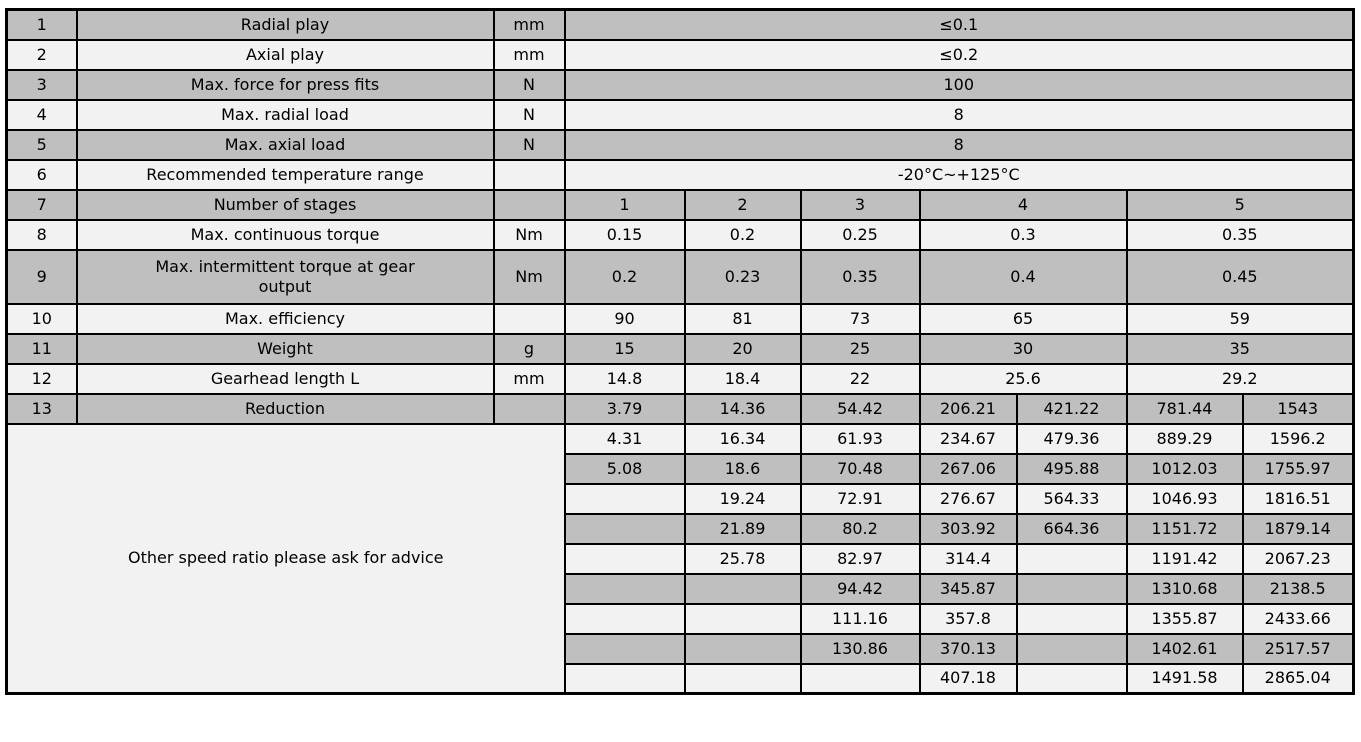 Image resolution: width=1361 pixels, height=742 pixels. Describe the element at coordinates (1023, 348) in the screenshot. I see `value-cell: 30` at that location.